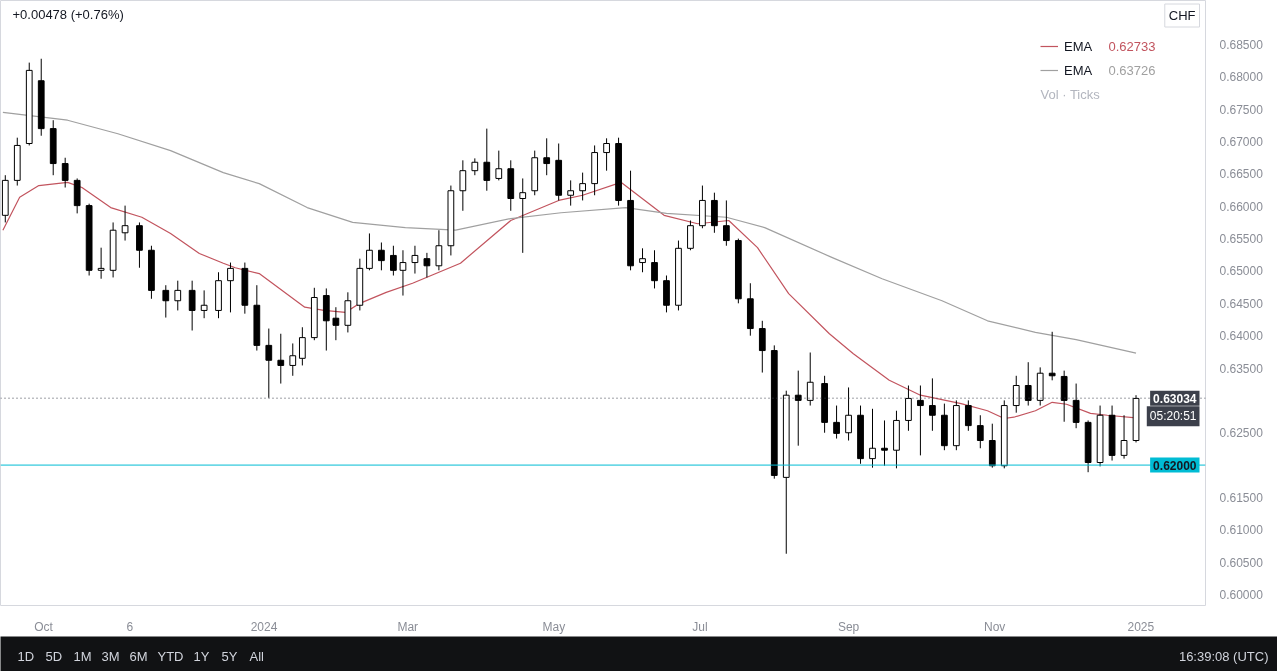 This screenshot has width=1277, height=671. I want to click on y-tick-label: 0.63500, so click(1241, 368).